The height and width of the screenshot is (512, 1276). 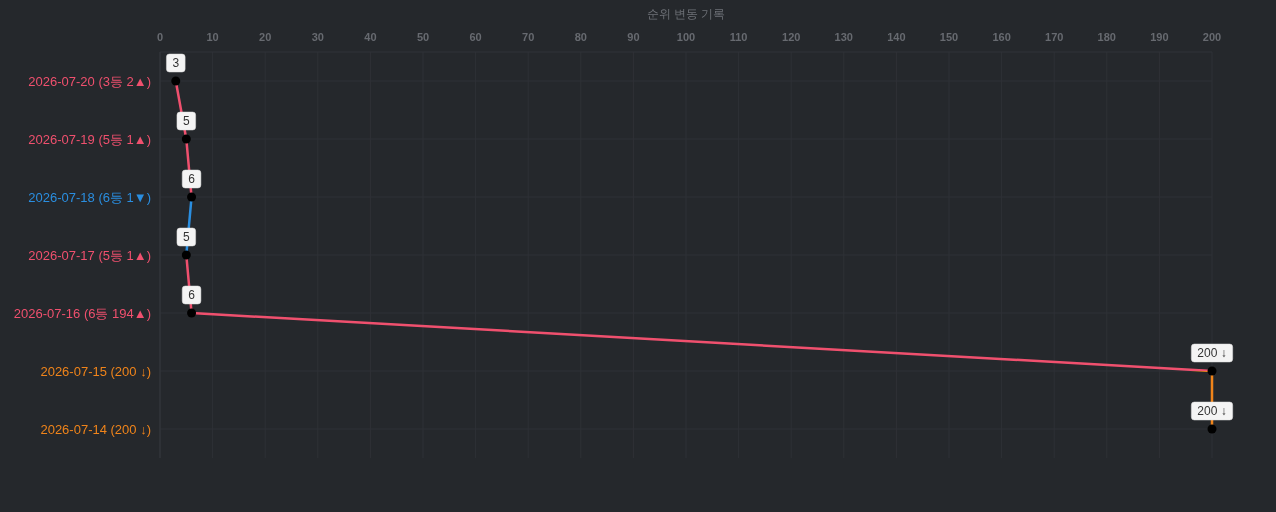 What do you see at coordinates (176, 63) in the screenshot?
I see `data-label: 3` at bounding box center [176, 63].